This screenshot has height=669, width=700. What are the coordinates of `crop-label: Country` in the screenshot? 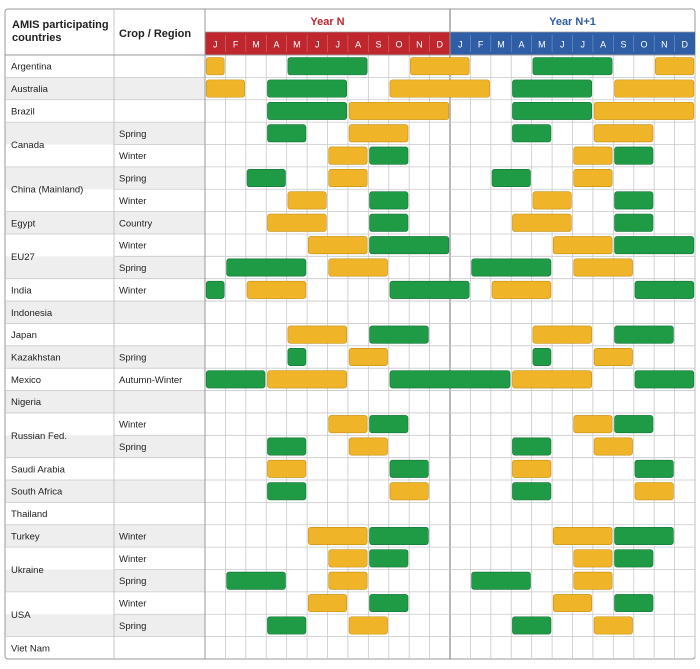 It's located at (136, 223).